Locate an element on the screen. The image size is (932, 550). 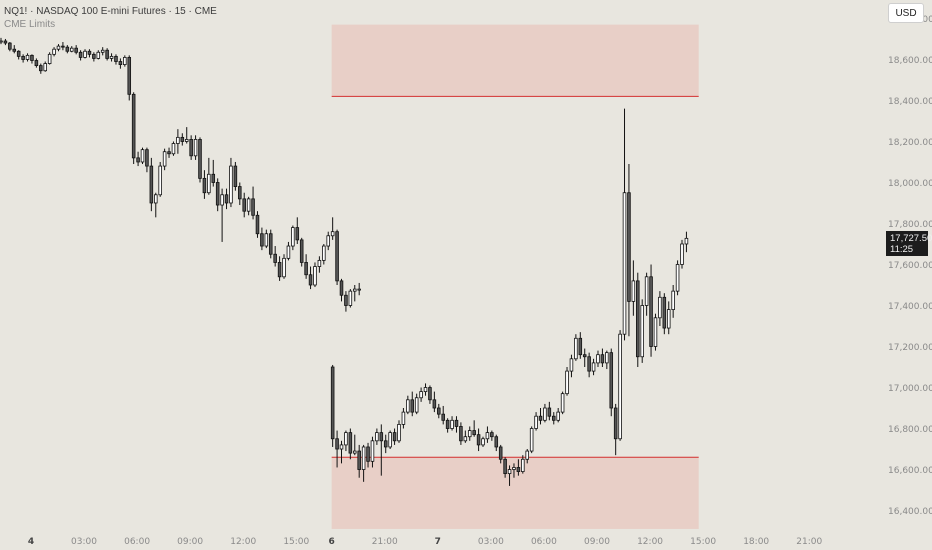
currency-button: USD is located at coordinates (906, 13).